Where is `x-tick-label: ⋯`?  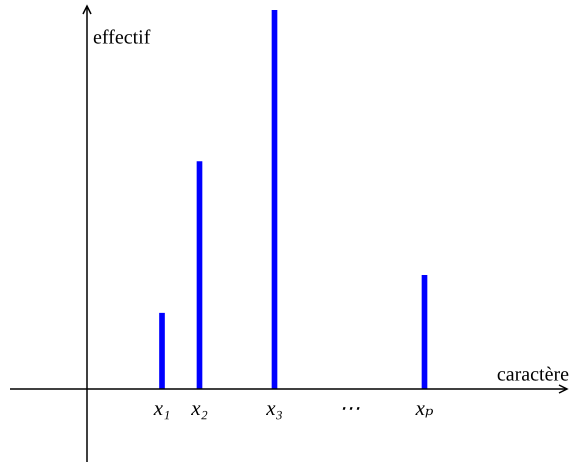
x-tick-label: ⋯ is located at coordinates (349, 408).